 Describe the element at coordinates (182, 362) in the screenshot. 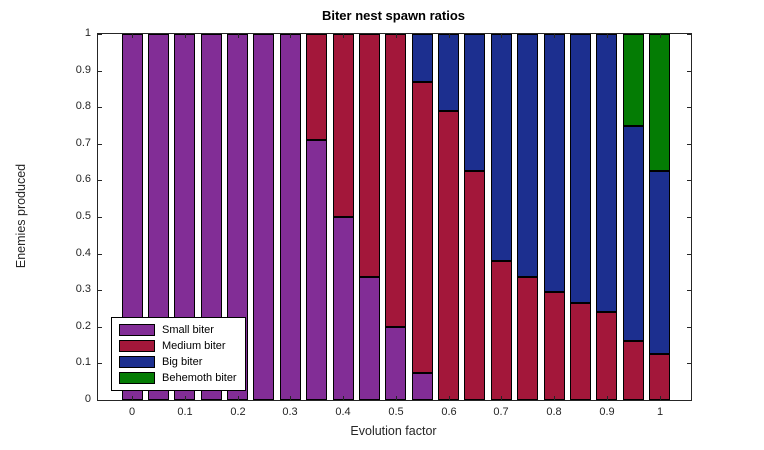

I see `legend-label: Big biter` at that location.